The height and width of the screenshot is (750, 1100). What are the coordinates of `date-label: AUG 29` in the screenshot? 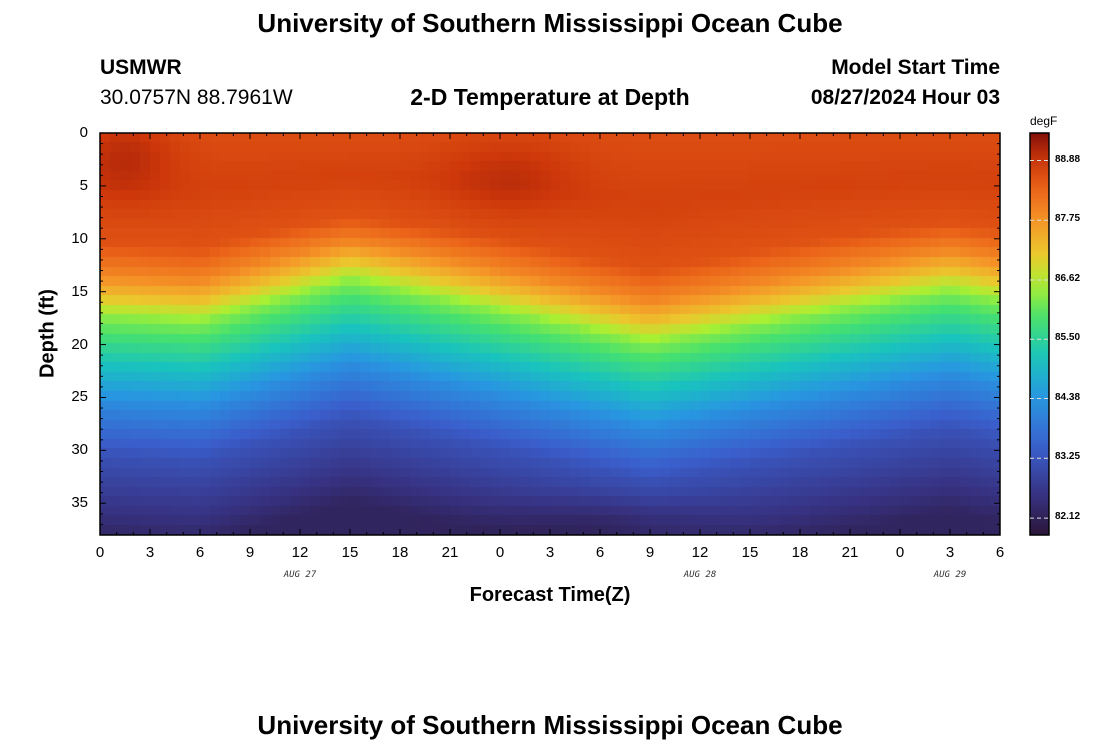 It's located at (950, 575).